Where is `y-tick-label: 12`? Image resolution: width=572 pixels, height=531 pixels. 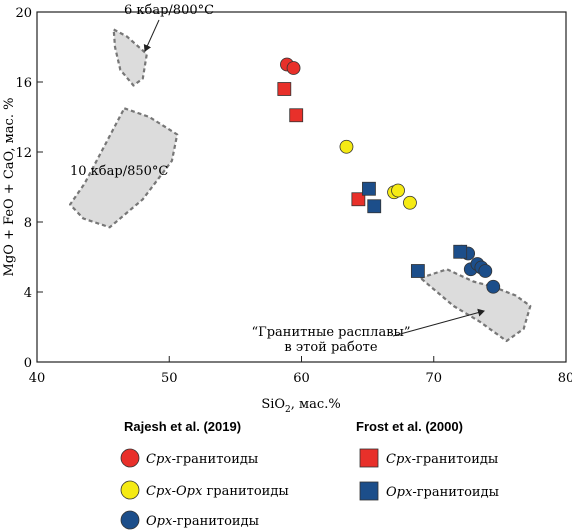
y-tick-label: 12 is located at coordinates (23, 153).